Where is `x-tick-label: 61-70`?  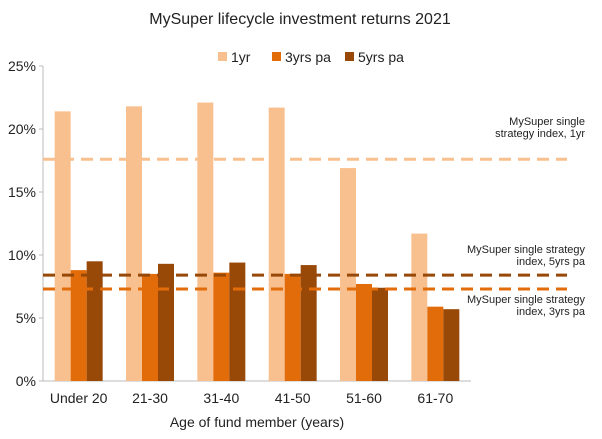 x-tick-label: 61-70 is located at coordinates (435, 398).